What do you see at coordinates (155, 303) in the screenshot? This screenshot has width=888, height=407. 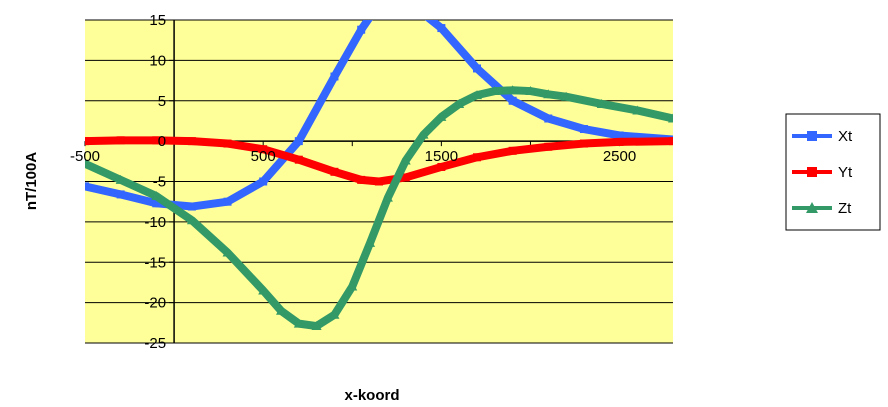 I see `y-tick-label: -20` at bounding box center [155, 303].